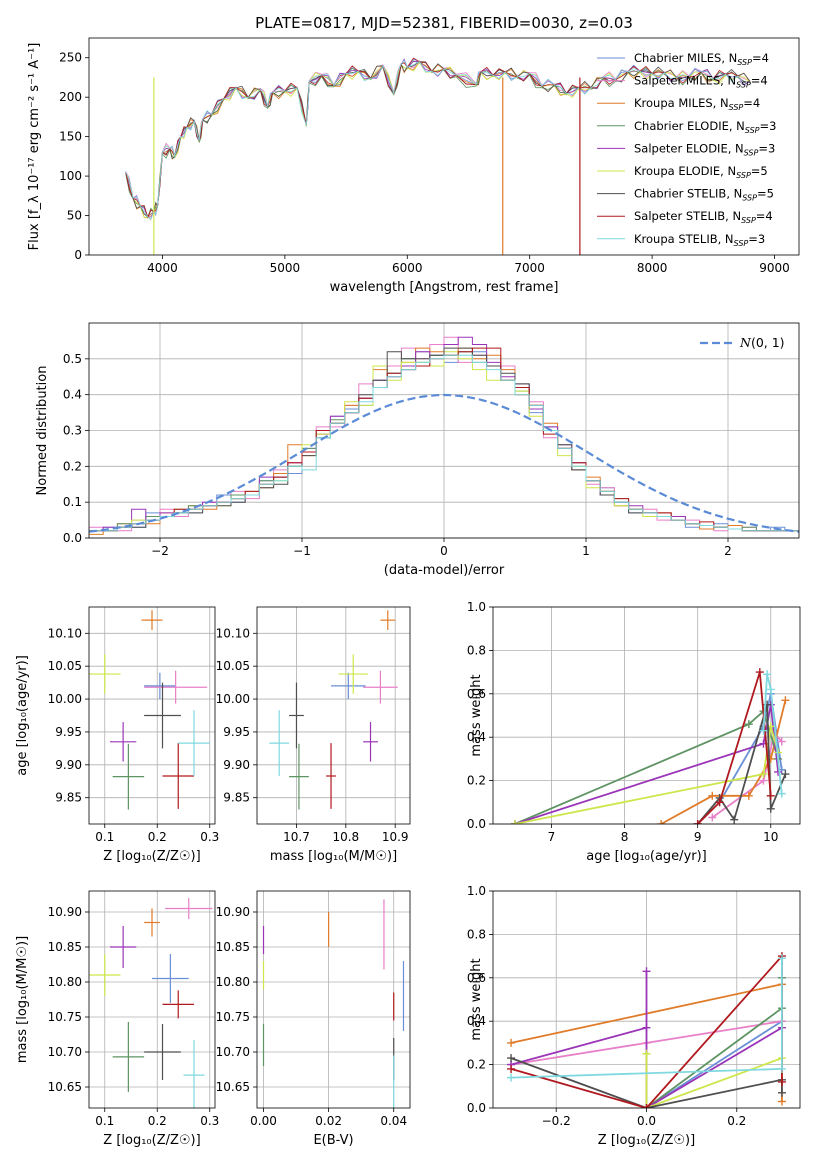  I want to click on x-tick-label: −0.2, so click(556, 1121).